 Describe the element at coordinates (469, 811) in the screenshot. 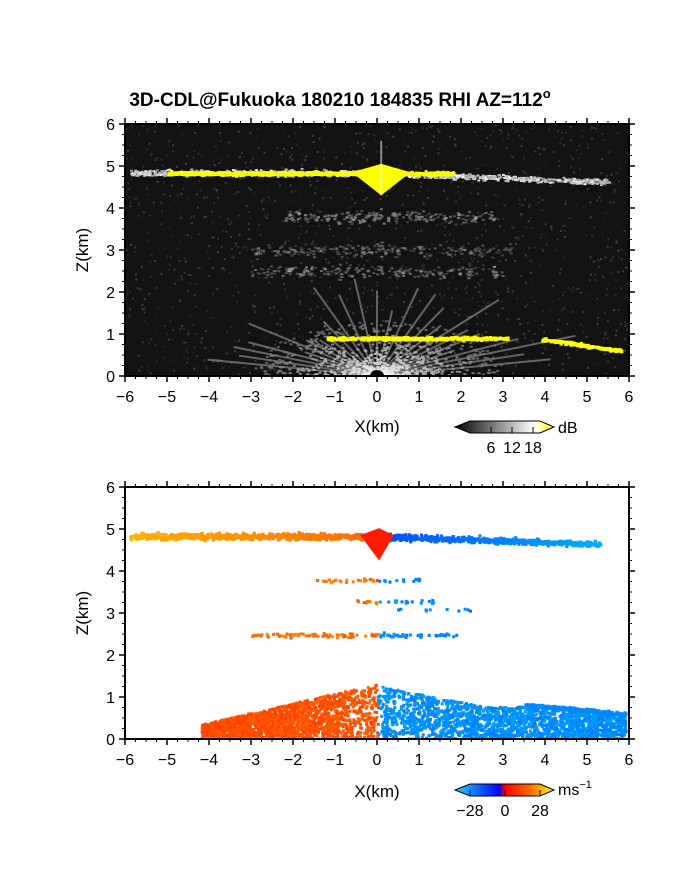

I see `colorbar-tick-label: −28` at that location.